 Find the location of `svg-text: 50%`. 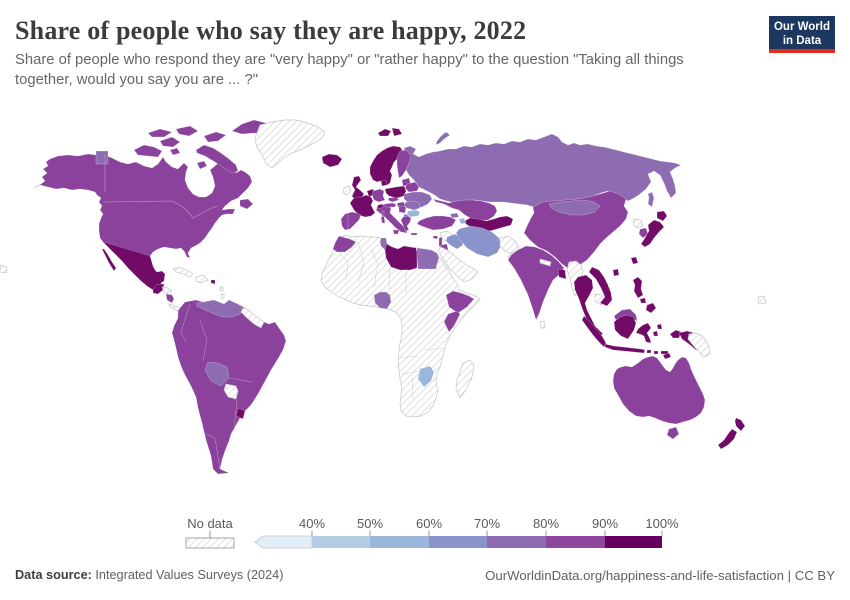

svg-text: 50% is located at coordinates (370, 523).